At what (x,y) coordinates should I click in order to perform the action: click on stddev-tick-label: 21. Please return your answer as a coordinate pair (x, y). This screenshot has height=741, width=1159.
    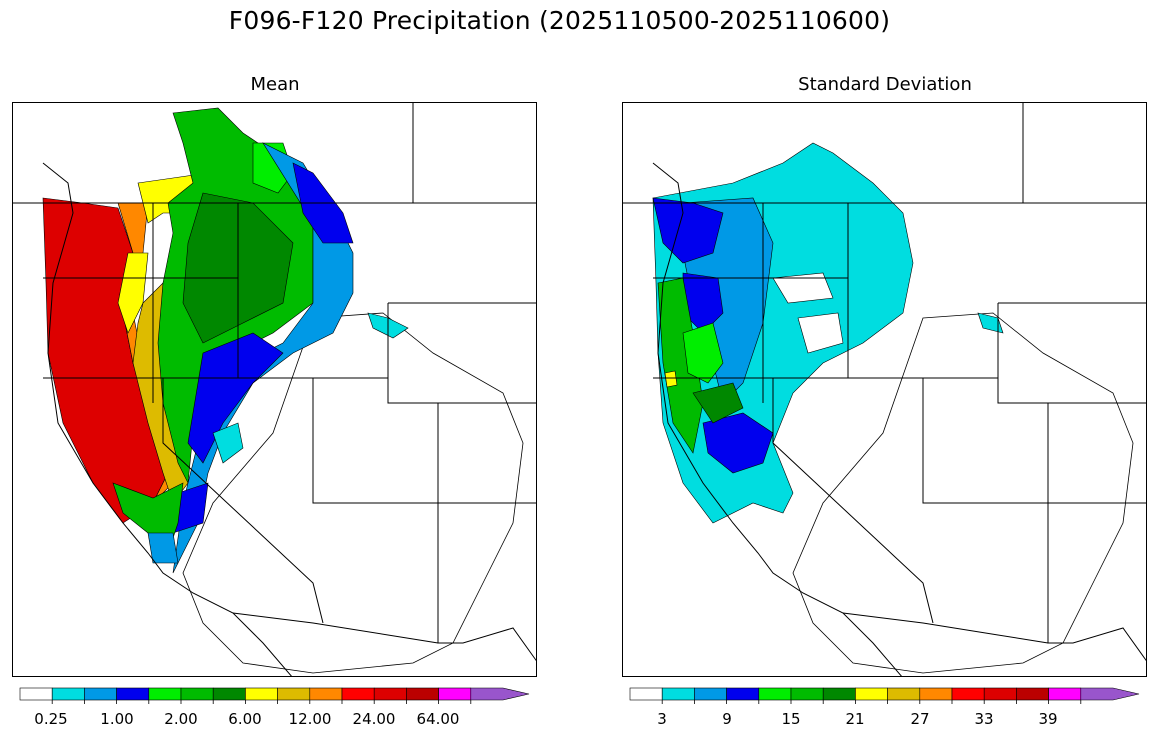
    Looking at the image, I should click on (855, 719).